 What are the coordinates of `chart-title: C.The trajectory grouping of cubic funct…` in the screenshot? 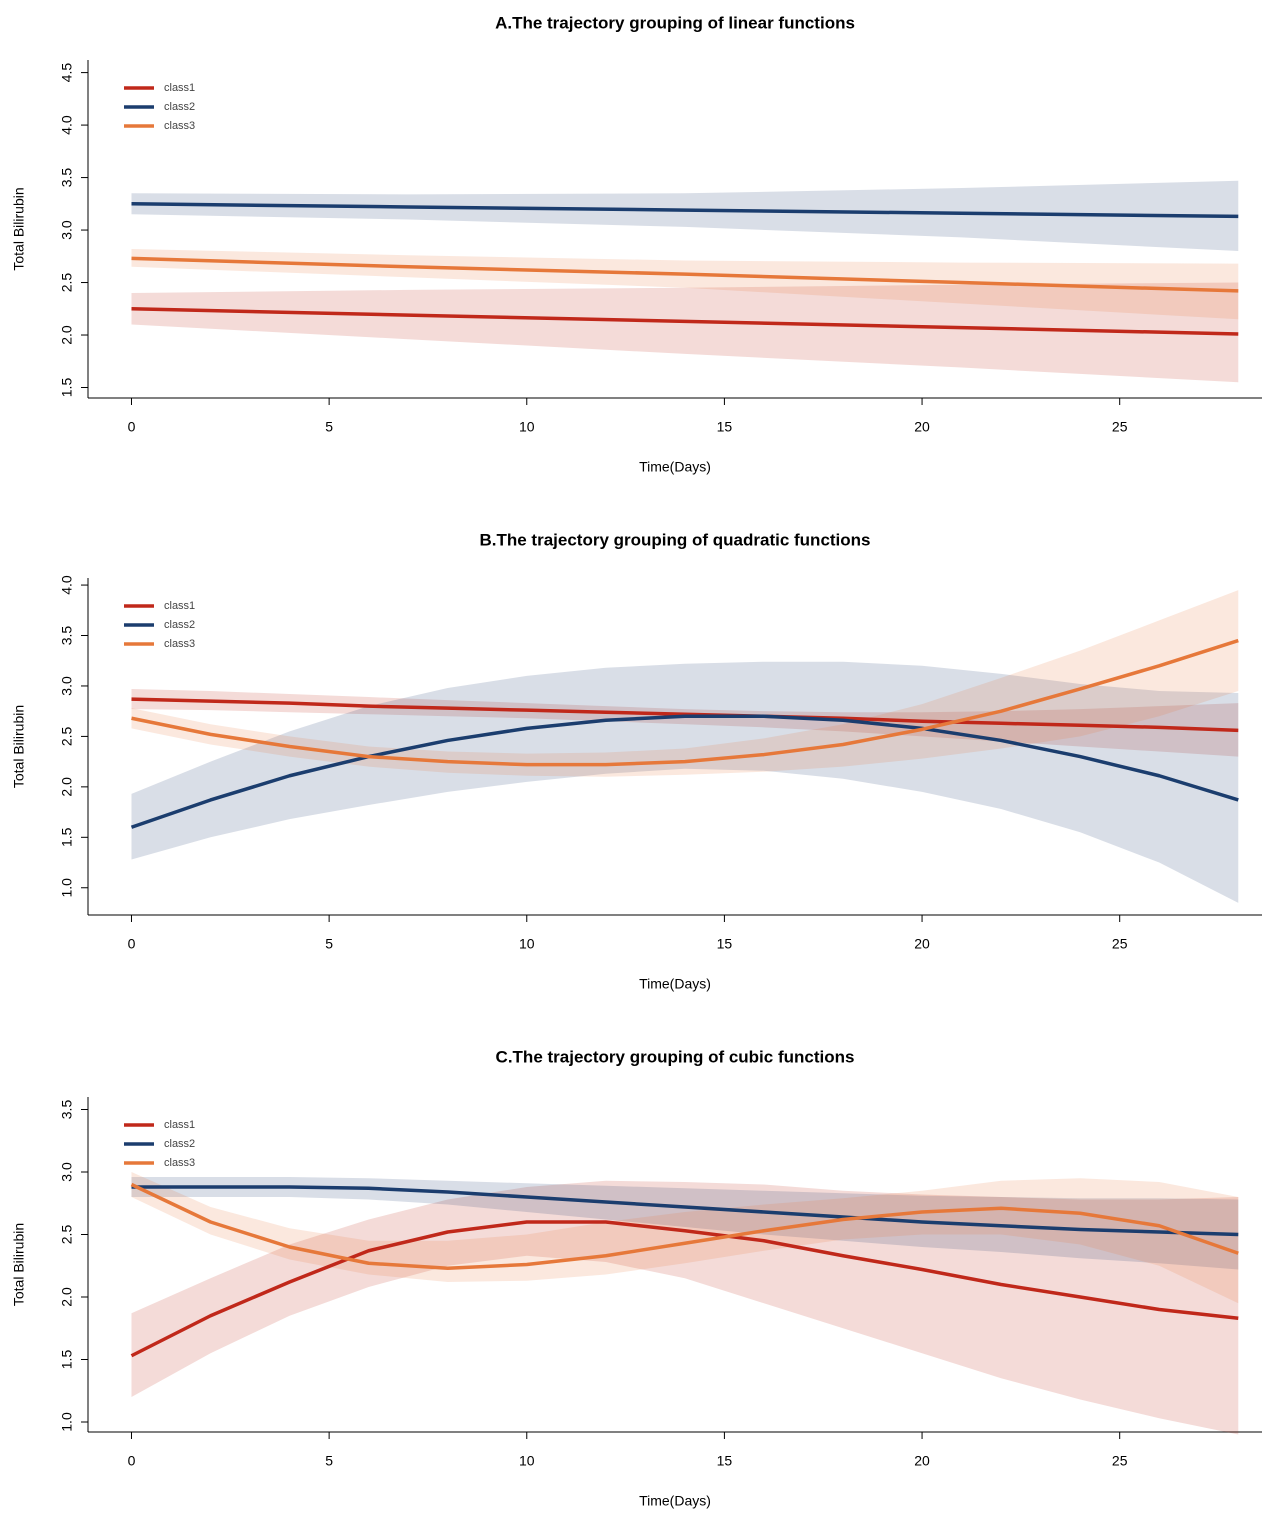 It's located at (675, 1056).